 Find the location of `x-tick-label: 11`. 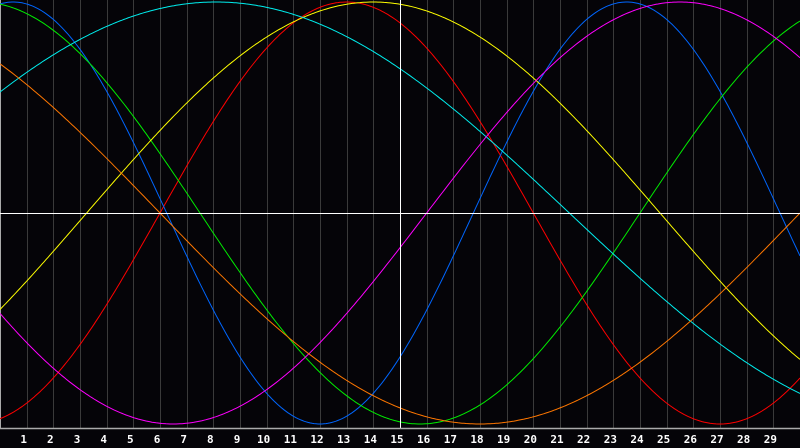

x-tick-label: 11 is located at coordinates (291, 439).